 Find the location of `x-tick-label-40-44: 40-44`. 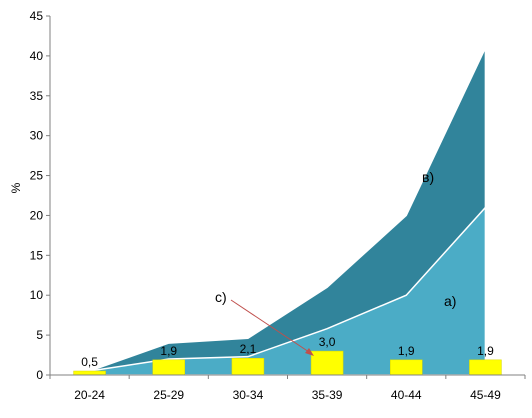

x-tick-label-40-44: 40-44 is located at coordinates (406, 395).